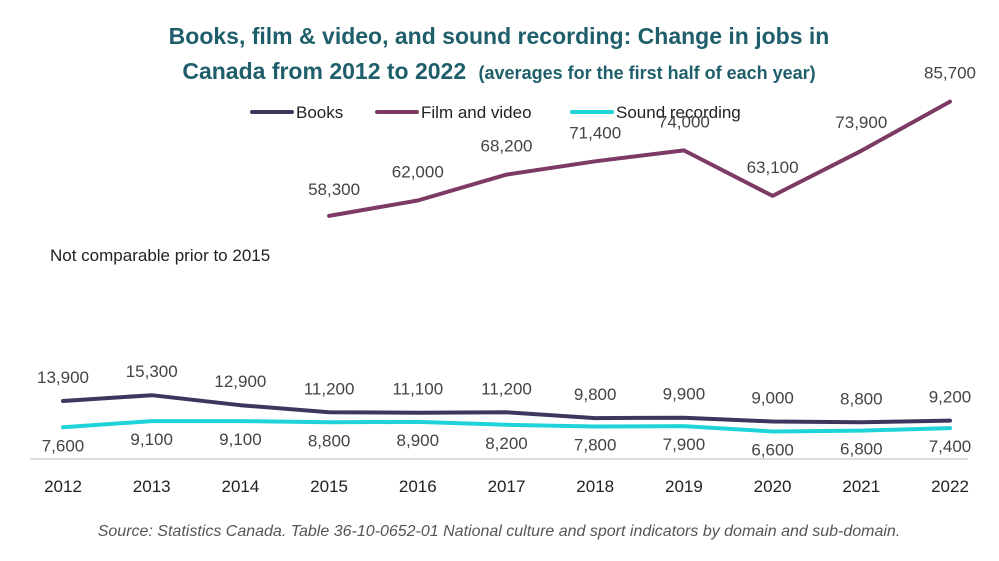 Image resolution: width=999 pixels, height=561 pixels. What do you see at coordinates (334, 189) in the screenshot?
I see `data-label-film-and-video-2015: 58,300` at bounding box center [334, 189].